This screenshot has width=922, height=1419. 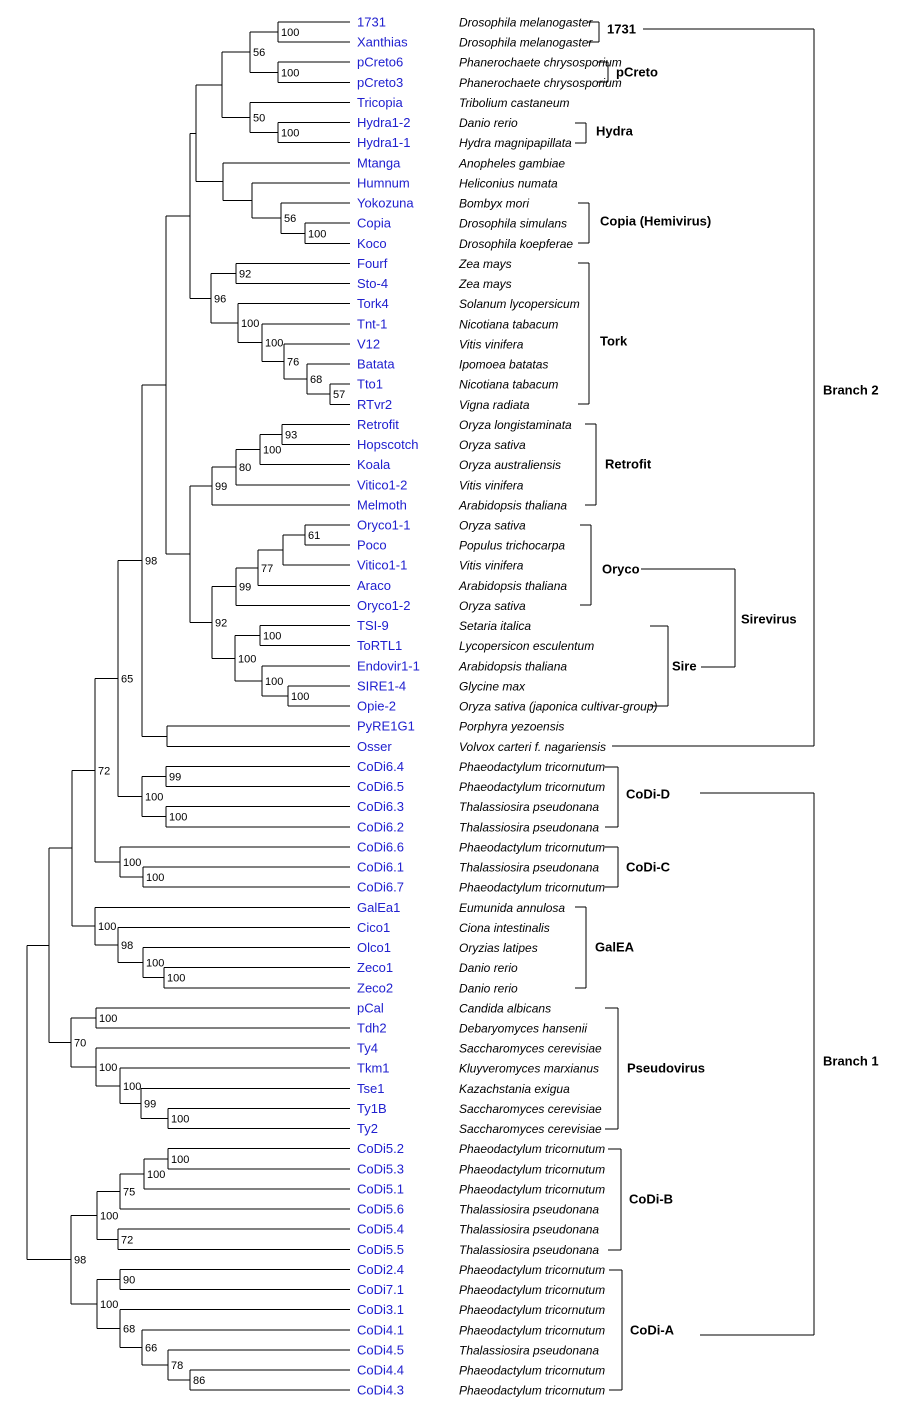 What do you see at coordinates (382, 504) in the screenshot?
I see `taxon-label: Melmoth` at bounding box center [382, 504].